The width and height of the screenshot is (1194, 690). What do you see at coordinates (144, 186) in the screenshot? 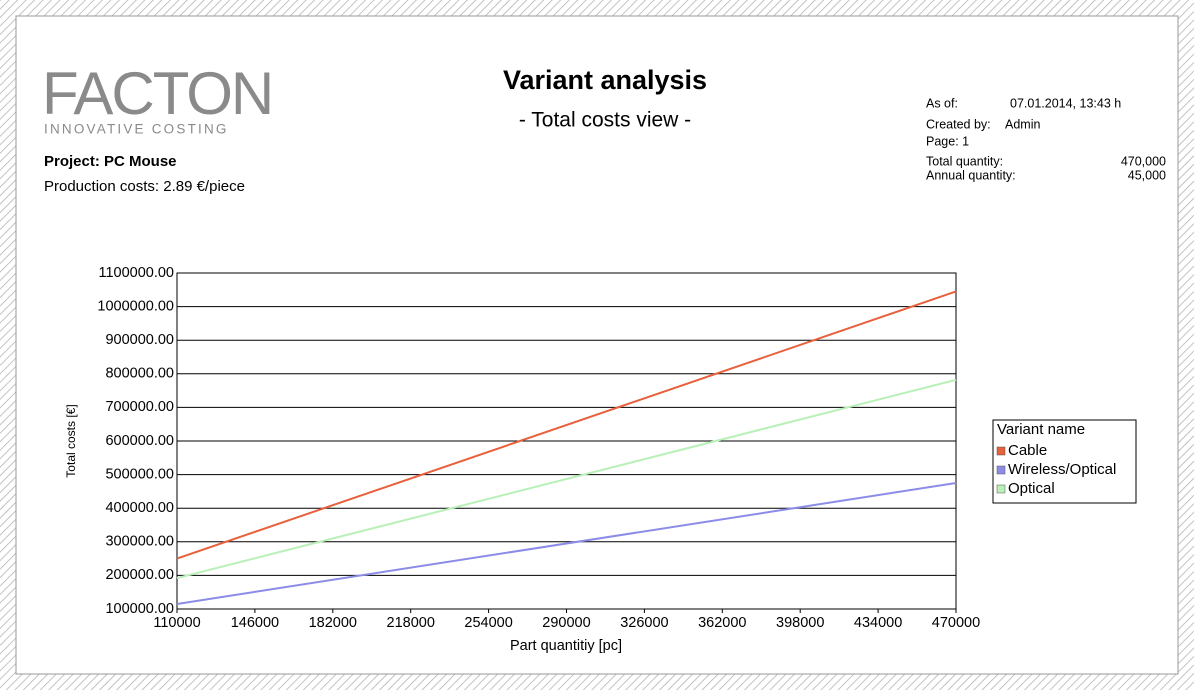
I see `production-costs: Production costs: 2.89 €/piece` at bounding box center [144, 186].